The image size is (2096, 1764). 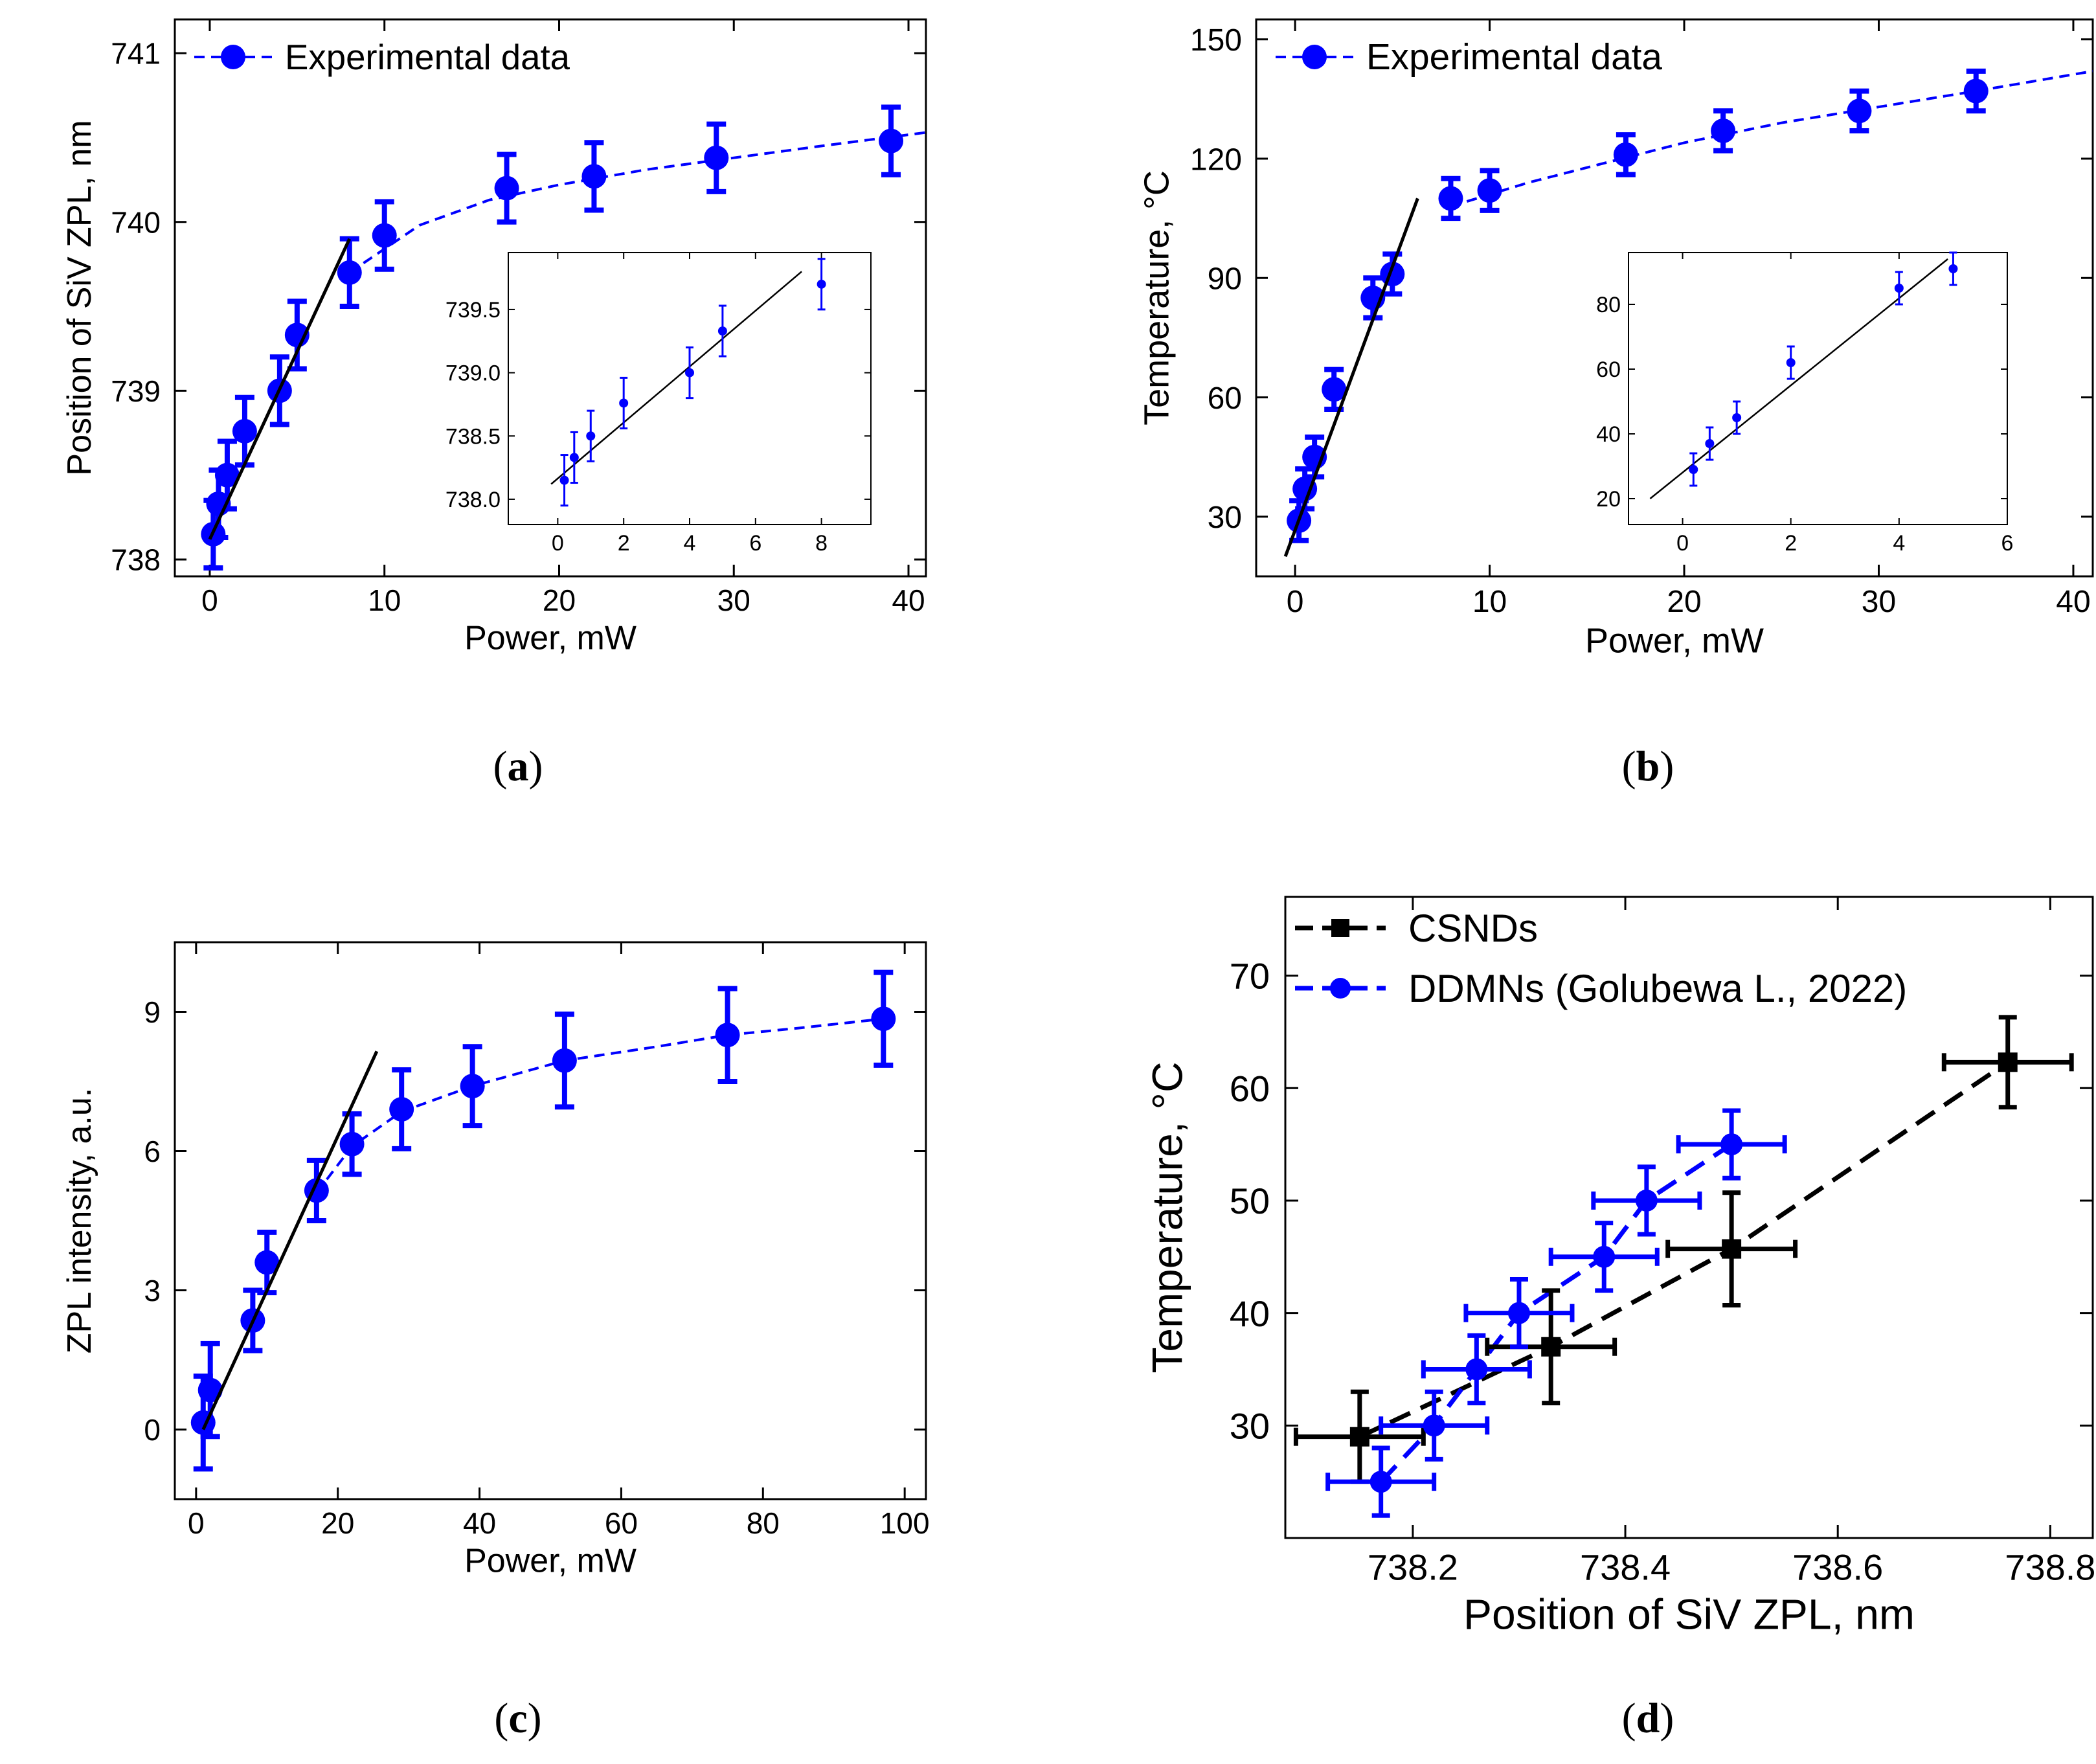 I want to click on csnds-dashed-line, so click(x=1683, y=1249).